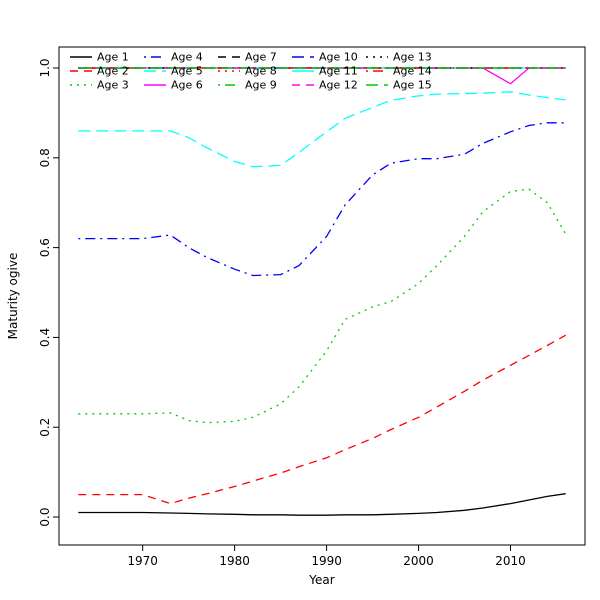  What do you see at coordinates (45, 427) in the screenshot?
I see `y-tick-label: 0.2` at bounding box center [45, 427].